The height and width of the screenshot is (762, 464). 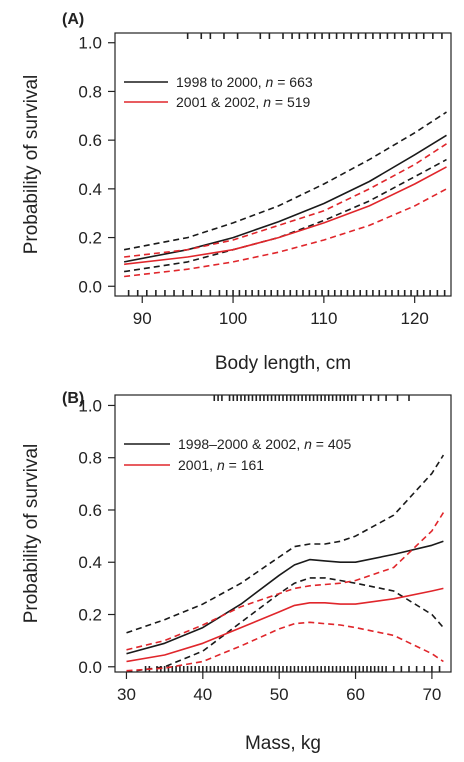 I want to click on x-tick-label-a-3: 120, so click(x=414, y=318).